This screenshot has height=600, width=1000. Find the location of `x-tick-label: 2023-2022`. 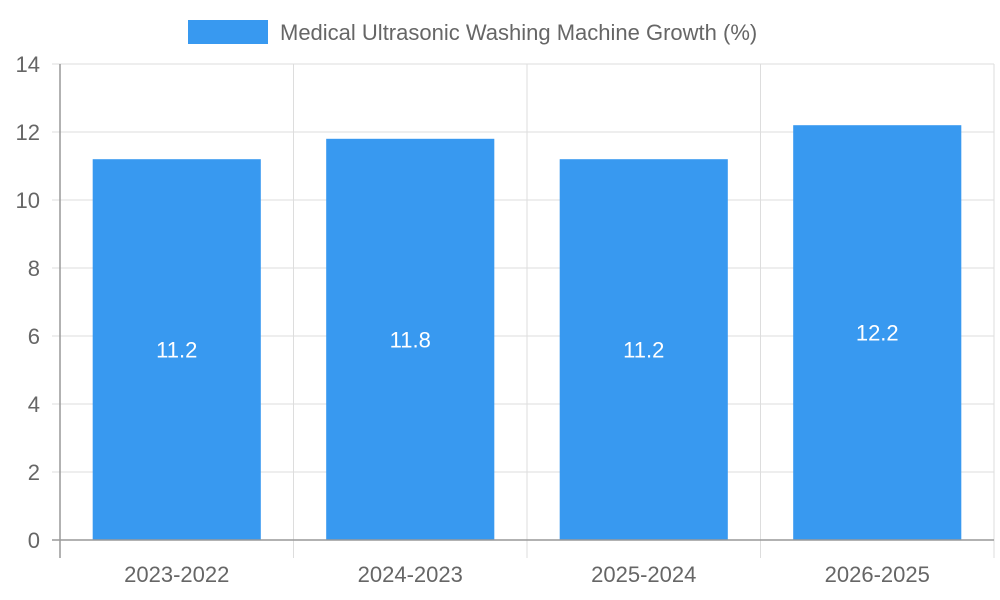

x-tick-label: 2023-2022 is located at coordinates (176, 574).